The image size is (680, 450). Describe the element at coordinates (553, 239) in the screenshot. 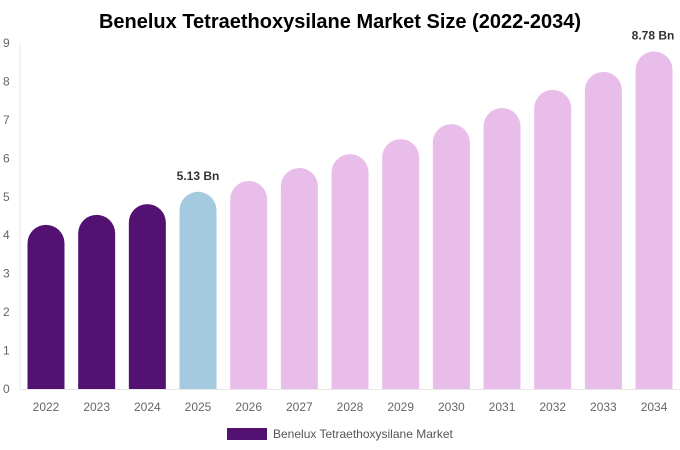

I see `bar-2032` at that location.